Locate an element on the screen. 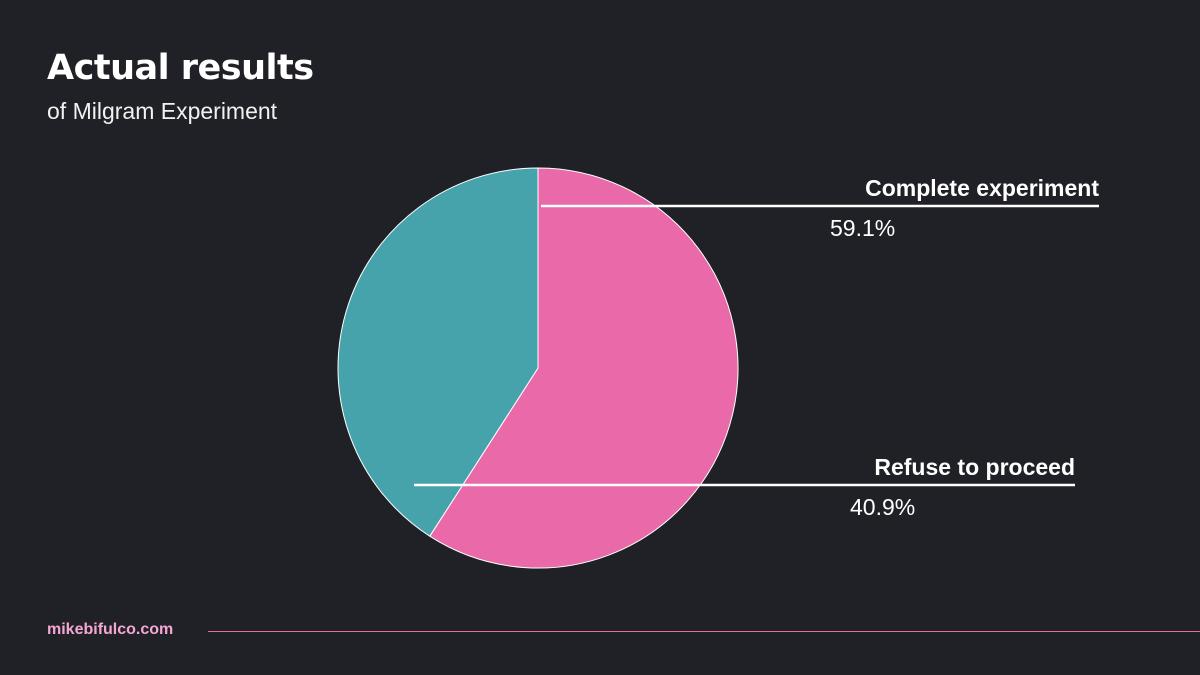 The image size is (1200, 675). slice-label-complete-experiment: Complete experiment is located at coordinates (982, 188).